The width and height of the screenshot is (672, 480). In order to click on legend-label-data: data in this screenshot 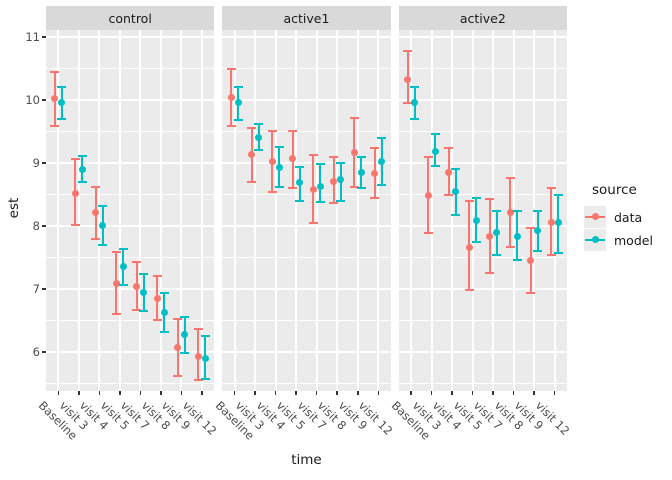, I will do `click(628, 217)`.